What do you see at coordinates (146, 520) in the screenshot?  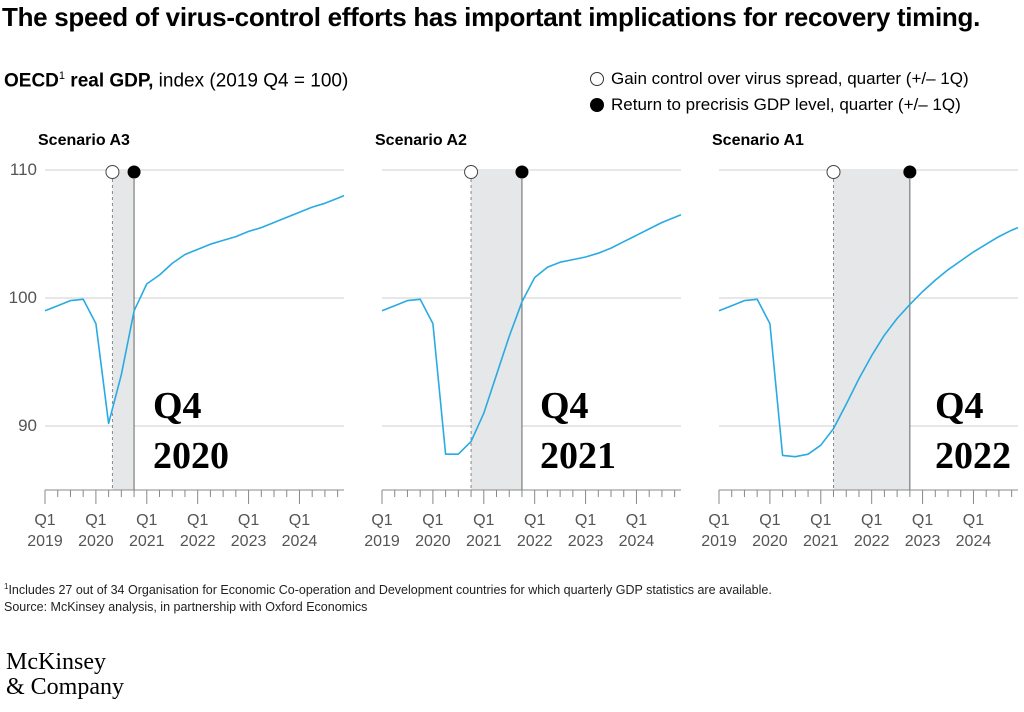 I see `scenario-1-x-label-quarter-2: Q1` at bounding box center [146, 520].